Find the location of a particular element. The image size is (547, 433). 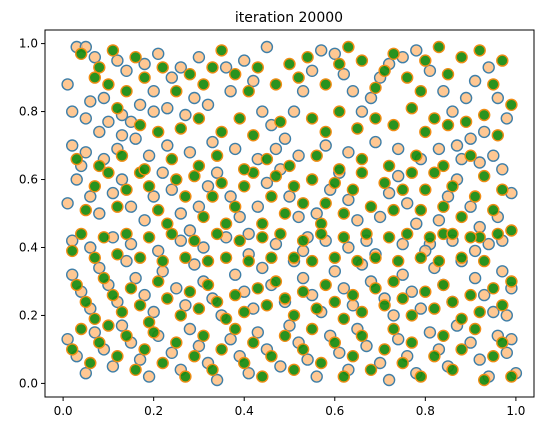

x-tick-label: 0.0 is located at coordinates (63, 411).